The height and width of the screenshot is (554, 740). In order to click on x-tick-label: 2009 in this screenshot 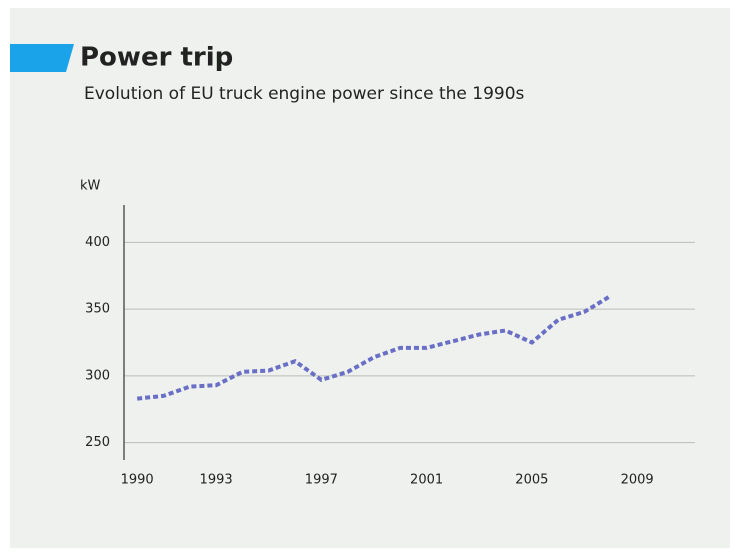, I will do `click(637, 480)`.